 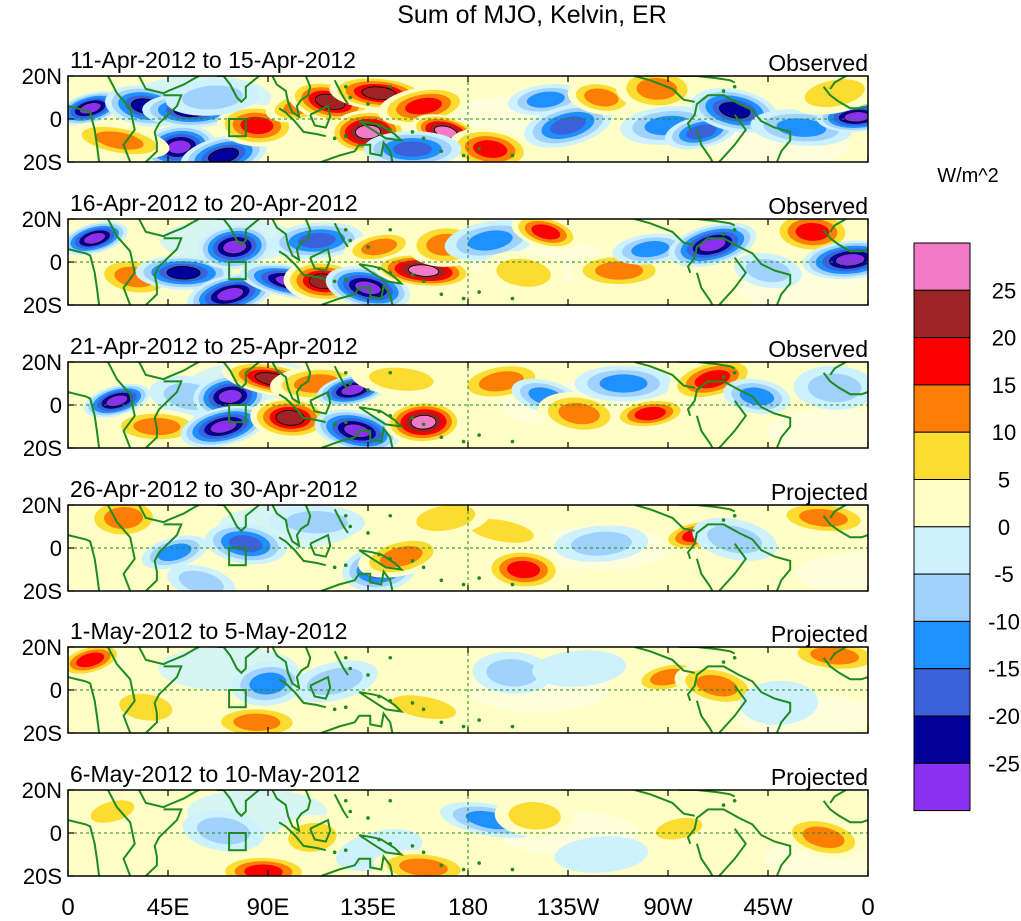 I want to click on colorbar-label: -10, so click(x=1004, y=621).